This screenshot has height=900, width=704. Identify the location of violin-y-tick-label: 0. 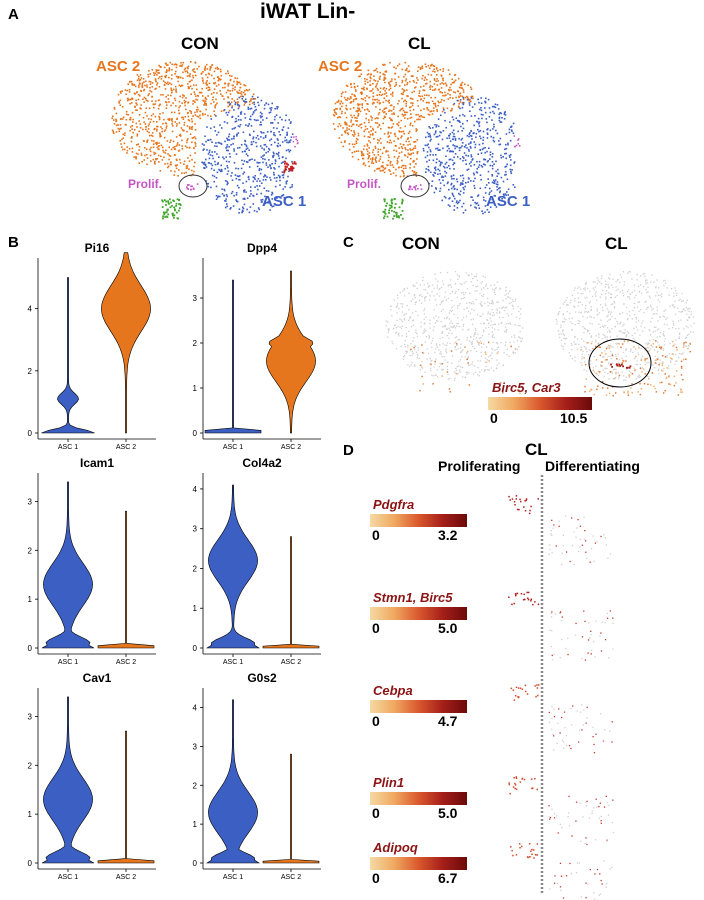
(195, 433).